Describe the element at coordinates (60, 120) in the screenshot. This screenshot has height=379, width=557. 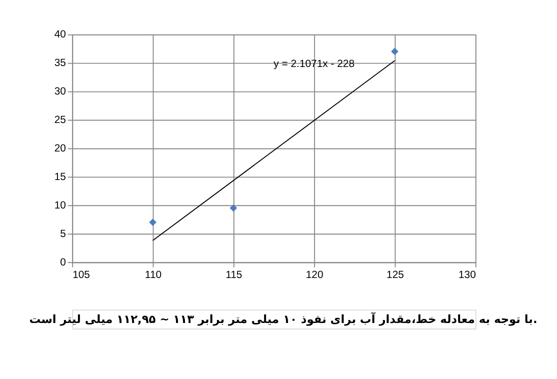
I see `y-tick-label: 25` at that location.